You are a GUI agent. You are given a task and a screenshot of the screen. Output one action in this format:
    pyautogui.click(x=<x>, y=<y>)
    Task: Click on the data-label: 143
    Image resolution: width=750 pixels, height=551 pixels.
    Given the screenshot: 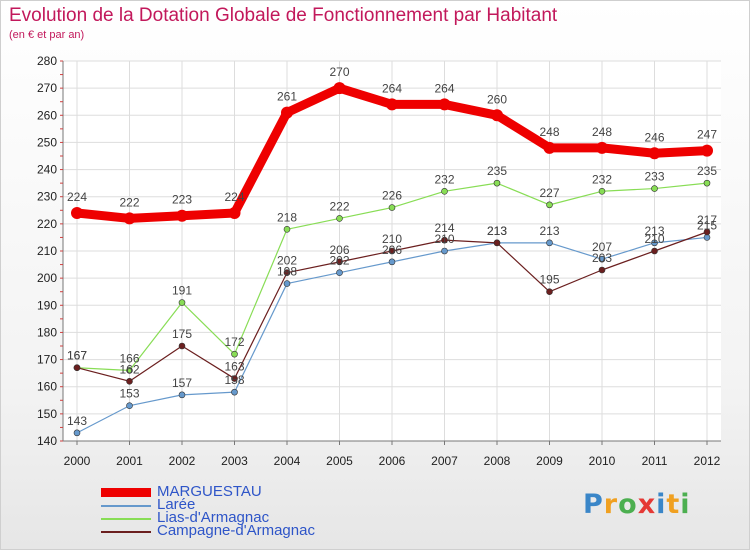 What is the action you would take?
    pyautogui.click(x=77, y=421)
    